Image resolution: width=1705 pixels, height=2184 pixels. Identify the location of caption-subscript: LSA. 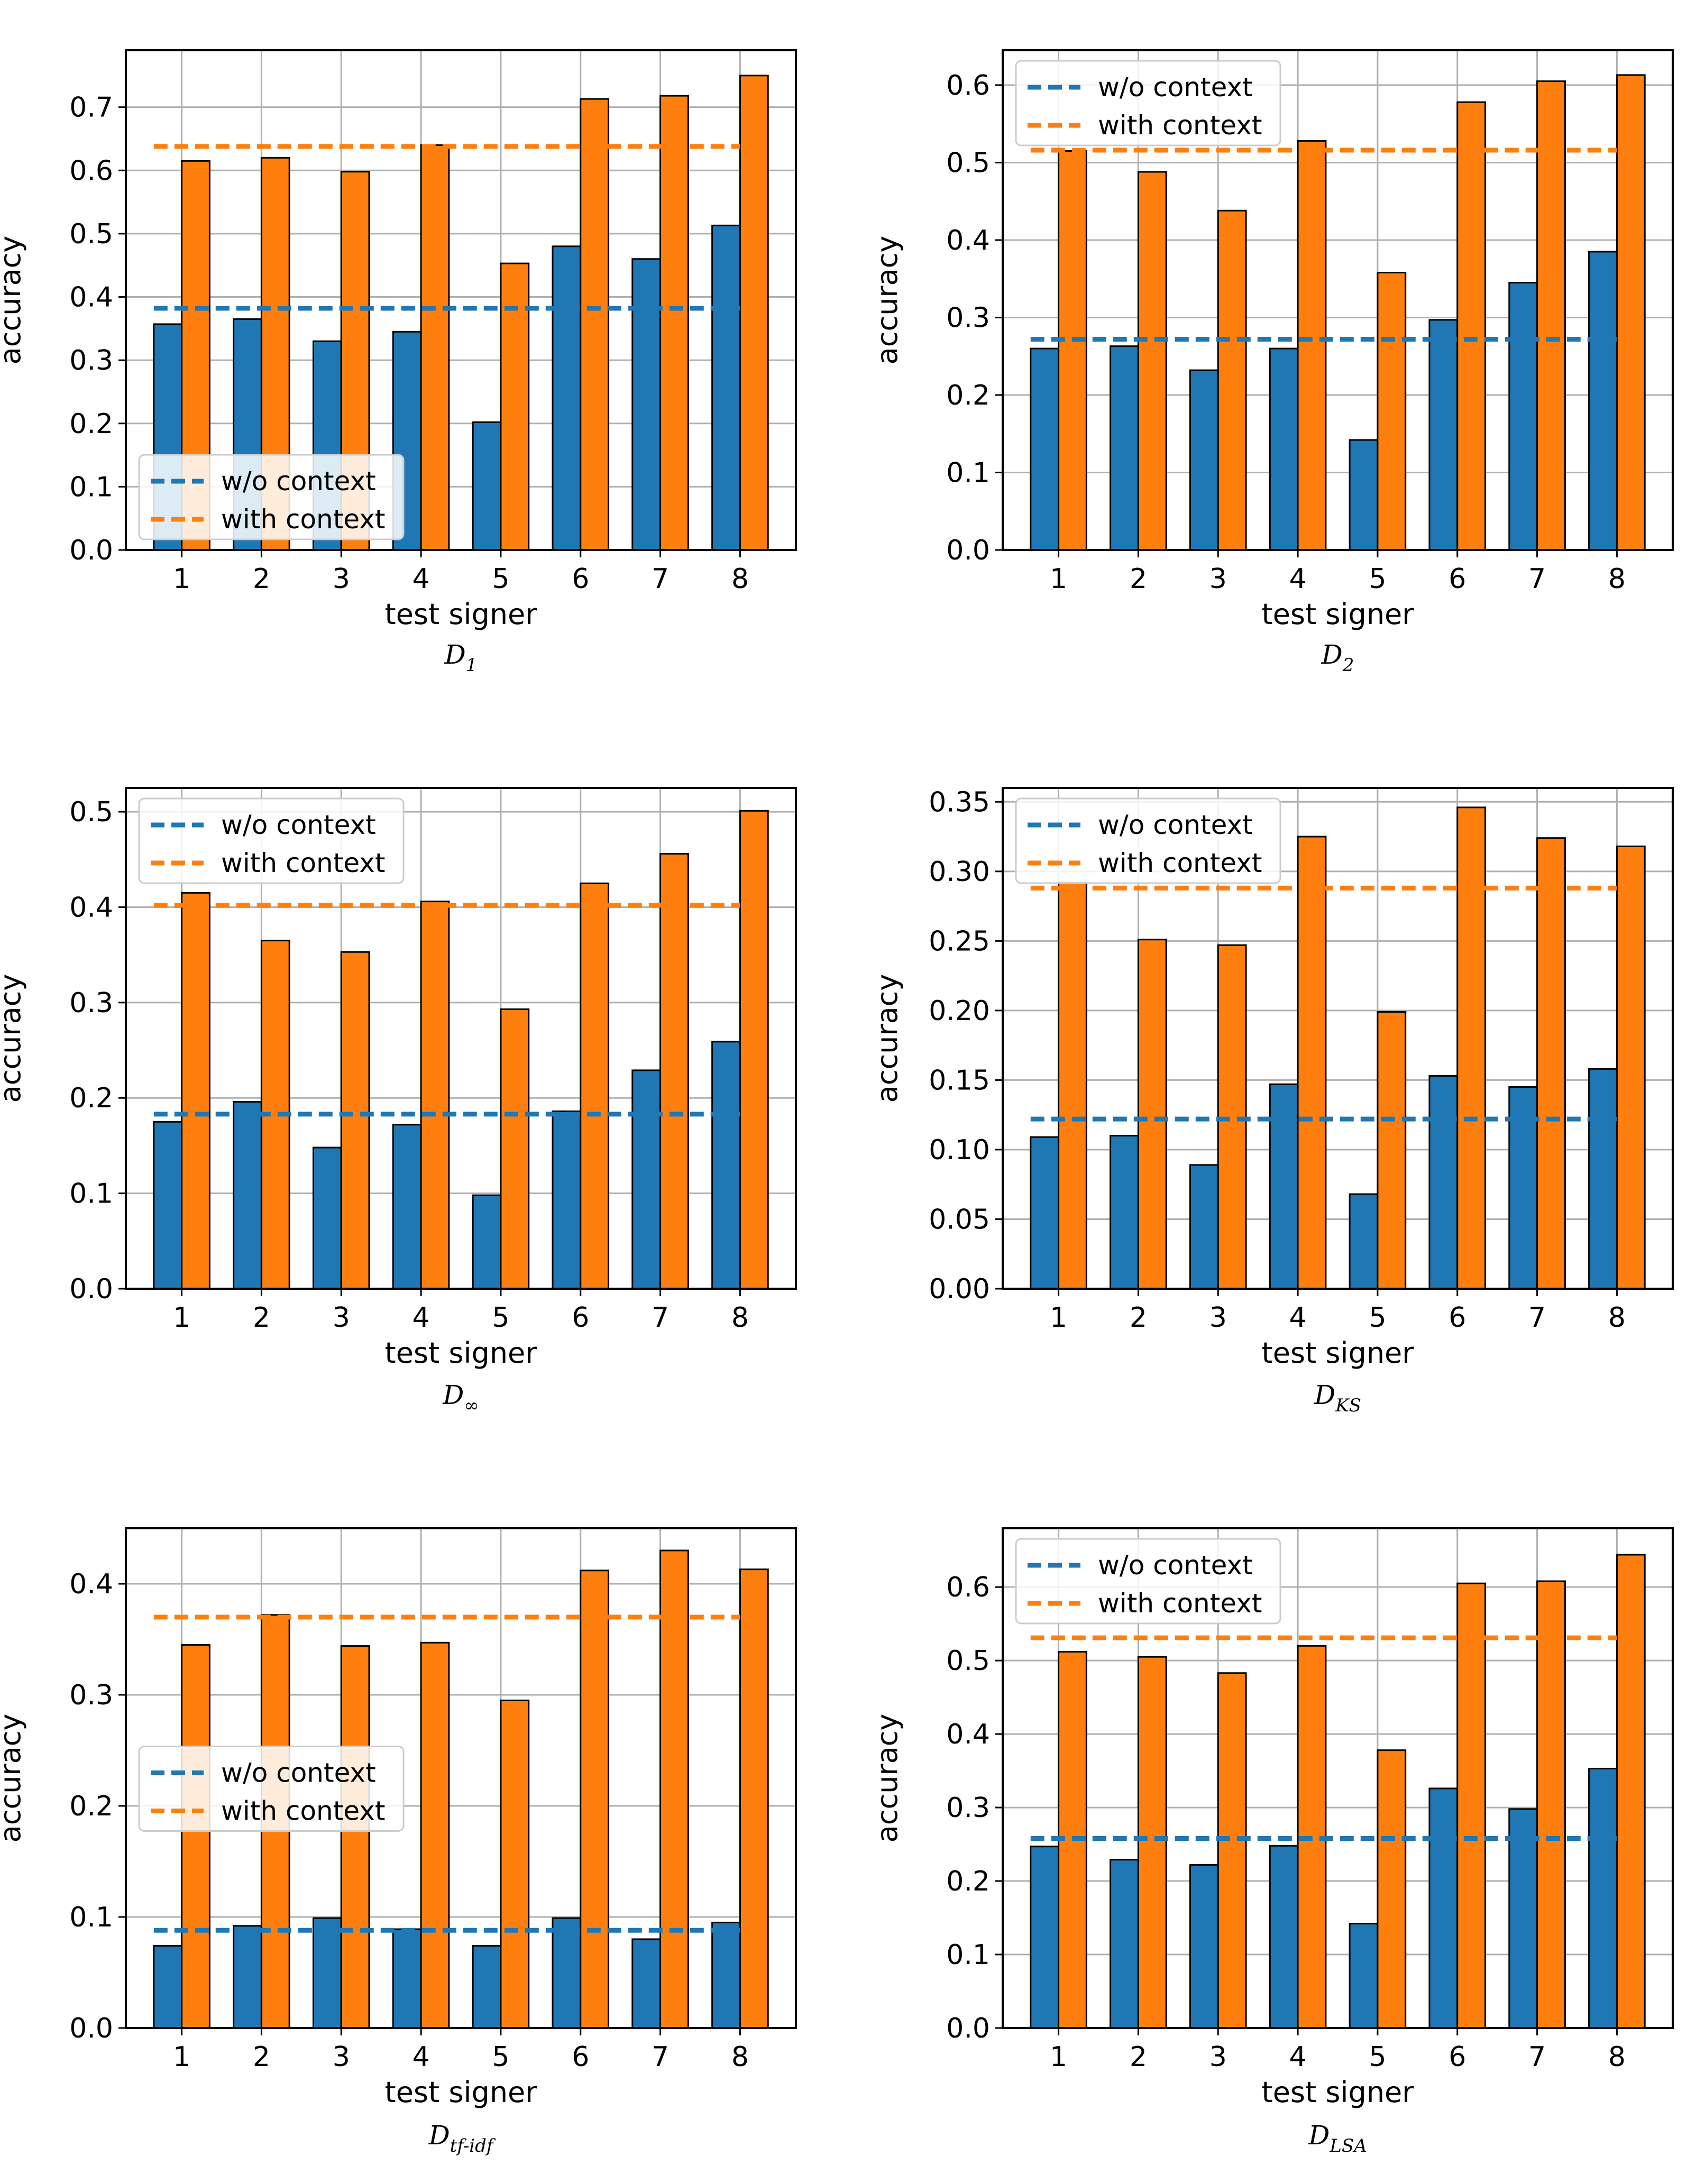
(1348, 2146).